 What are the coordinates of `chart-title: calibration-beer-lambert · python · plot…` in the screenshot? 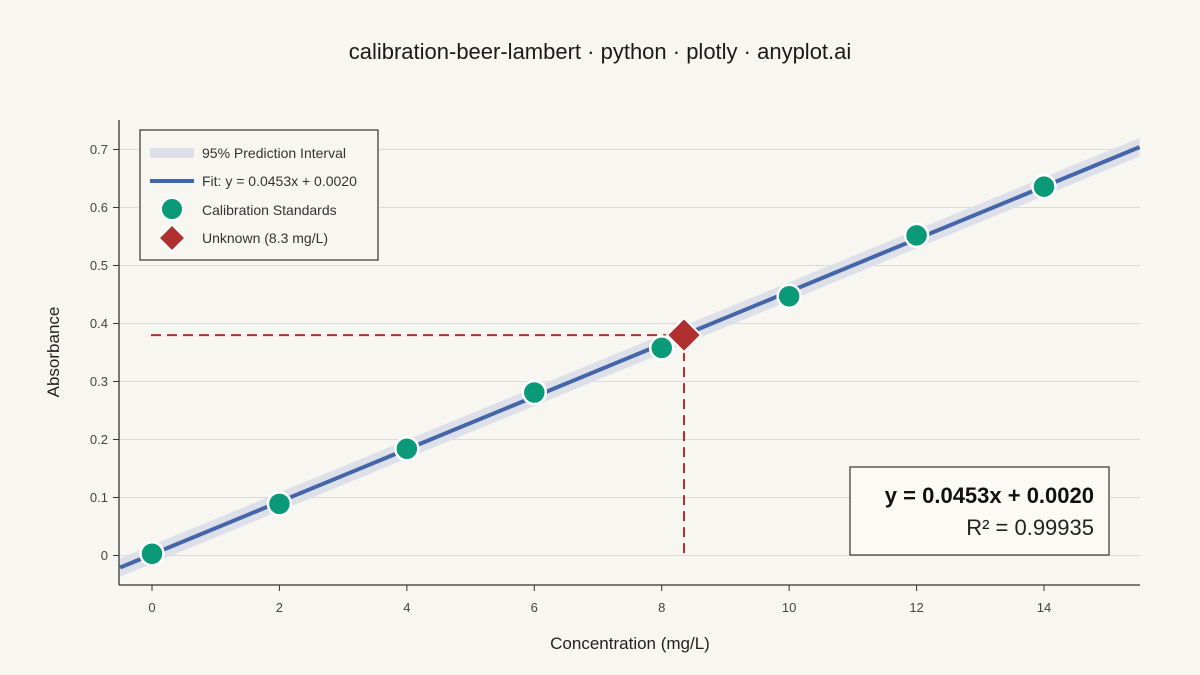 It's located at (600, 51).